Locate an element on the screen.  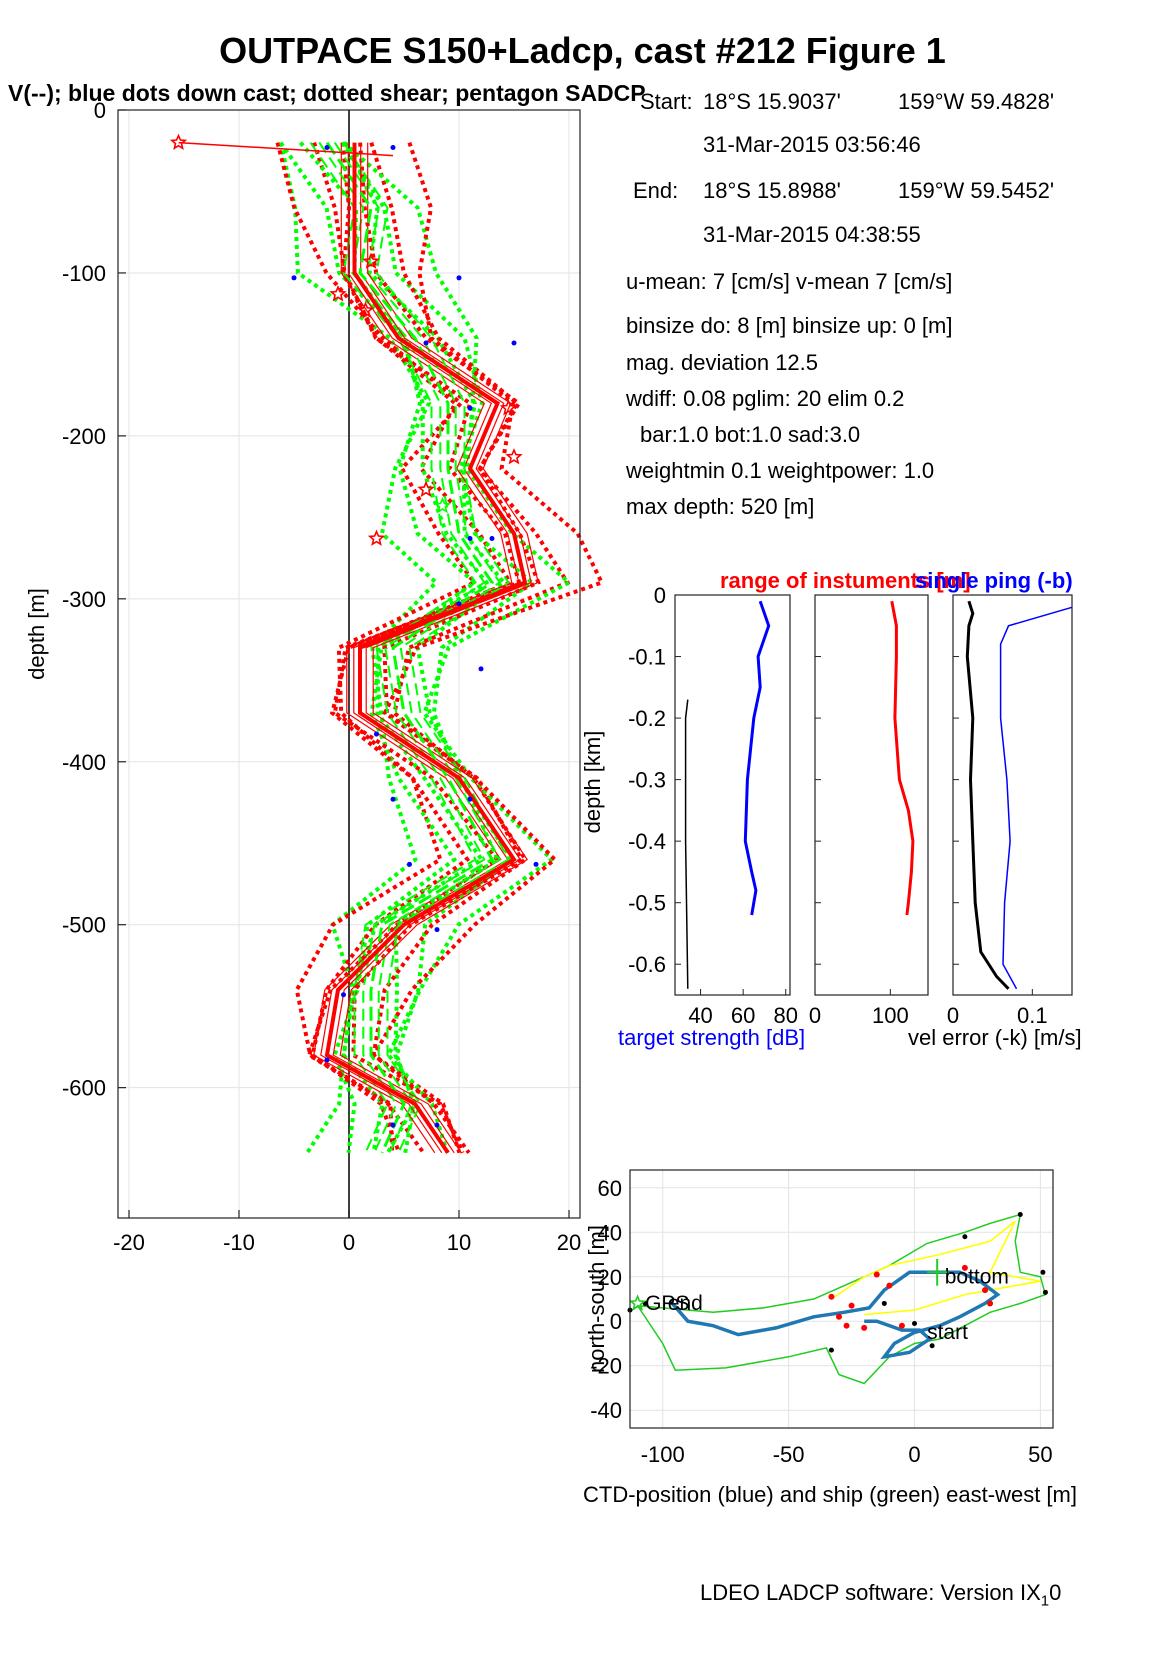
pos-x-tick-label: -50 is located at coordinates (789, 1454).